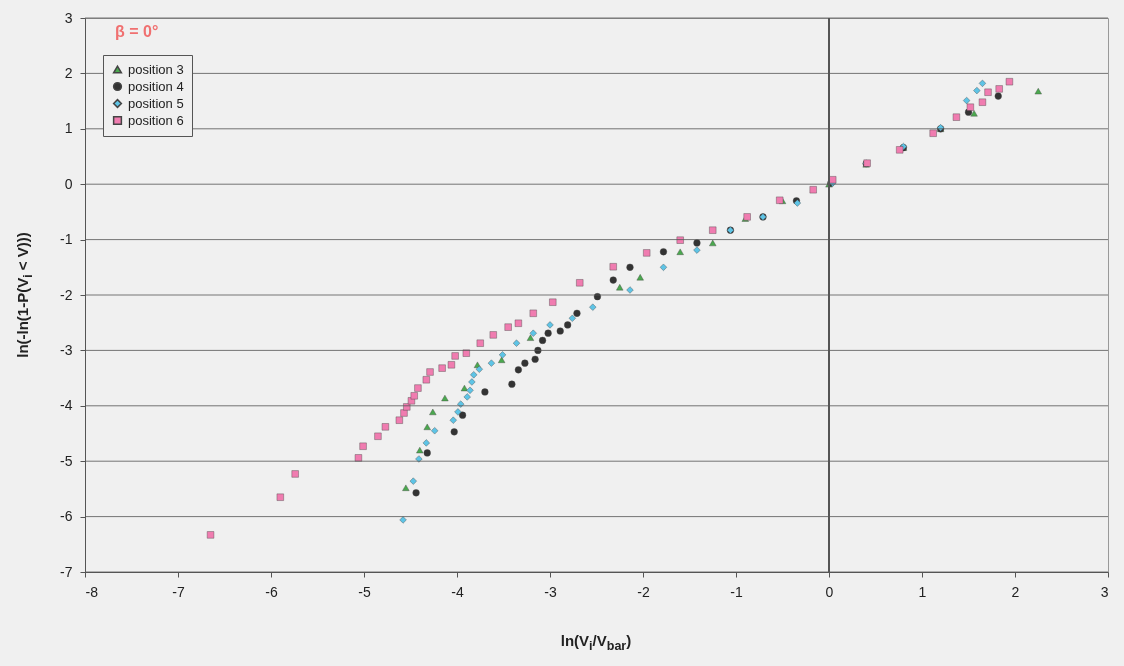 Image resolution: width=1124 pixels, height=666 pixels. What do you see at coordinates (156, 69) in the screenshot?
I see `legend-label: position 3` at bounding box center [156, 69].